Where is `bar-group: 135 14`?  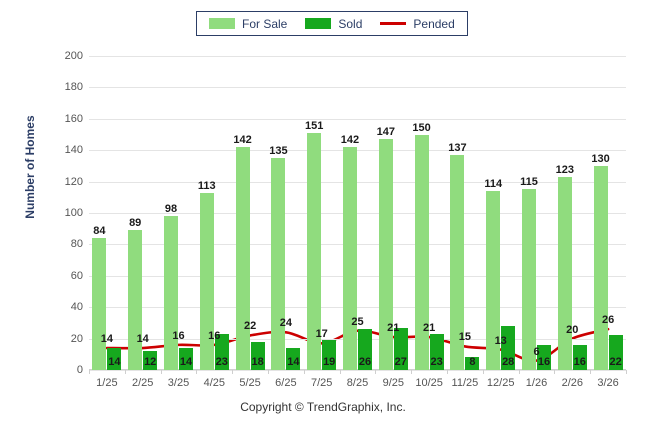
bar-group: 135 14 is located at coordinates (286, 213).